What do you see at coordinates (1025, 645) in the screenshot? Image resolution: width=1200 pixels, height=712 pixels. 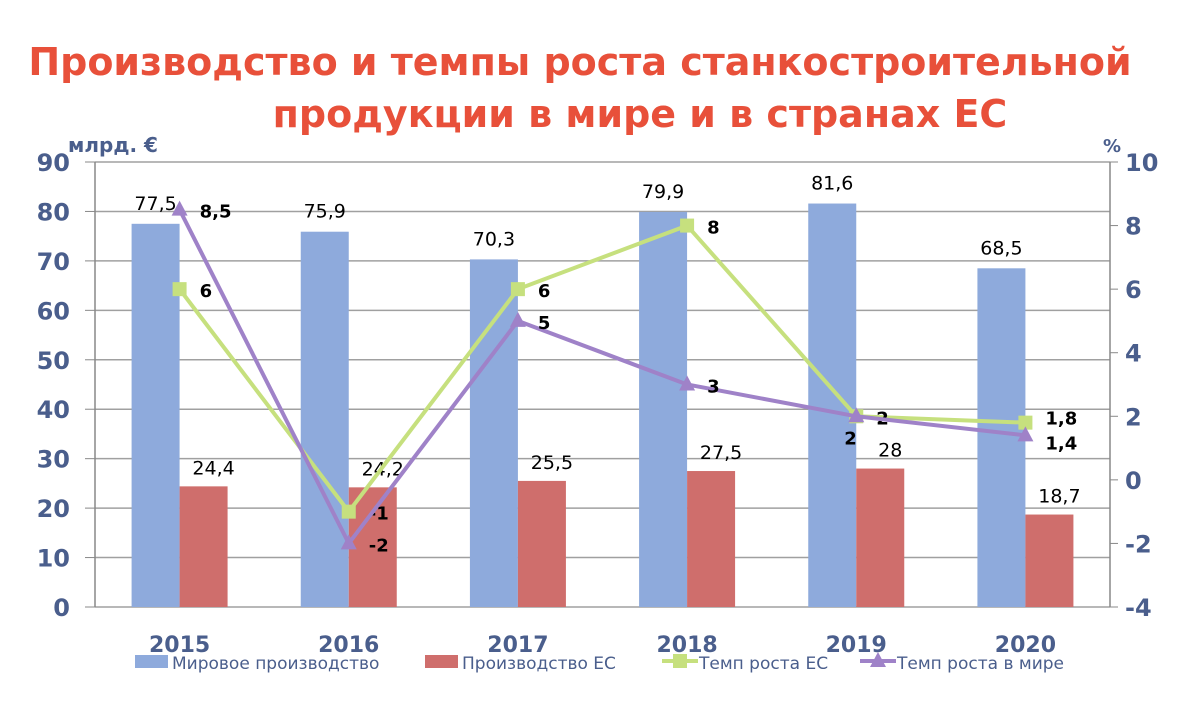 I see `x-tick-label: 2020` at bounding box center [1025, 645].